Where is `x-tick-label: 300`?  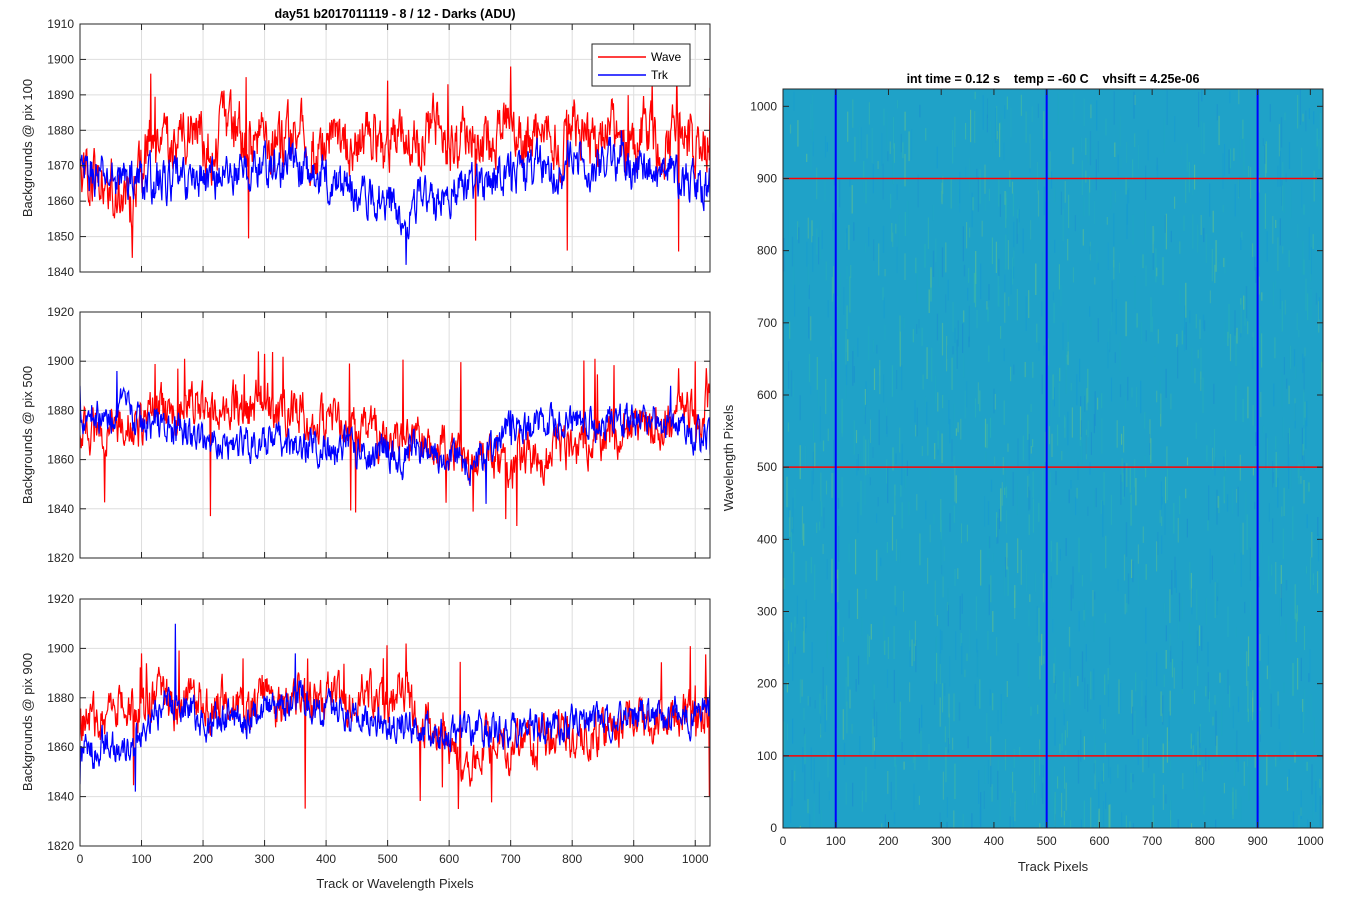 x-tick-label: 300 is located at coordinates (941, 841).